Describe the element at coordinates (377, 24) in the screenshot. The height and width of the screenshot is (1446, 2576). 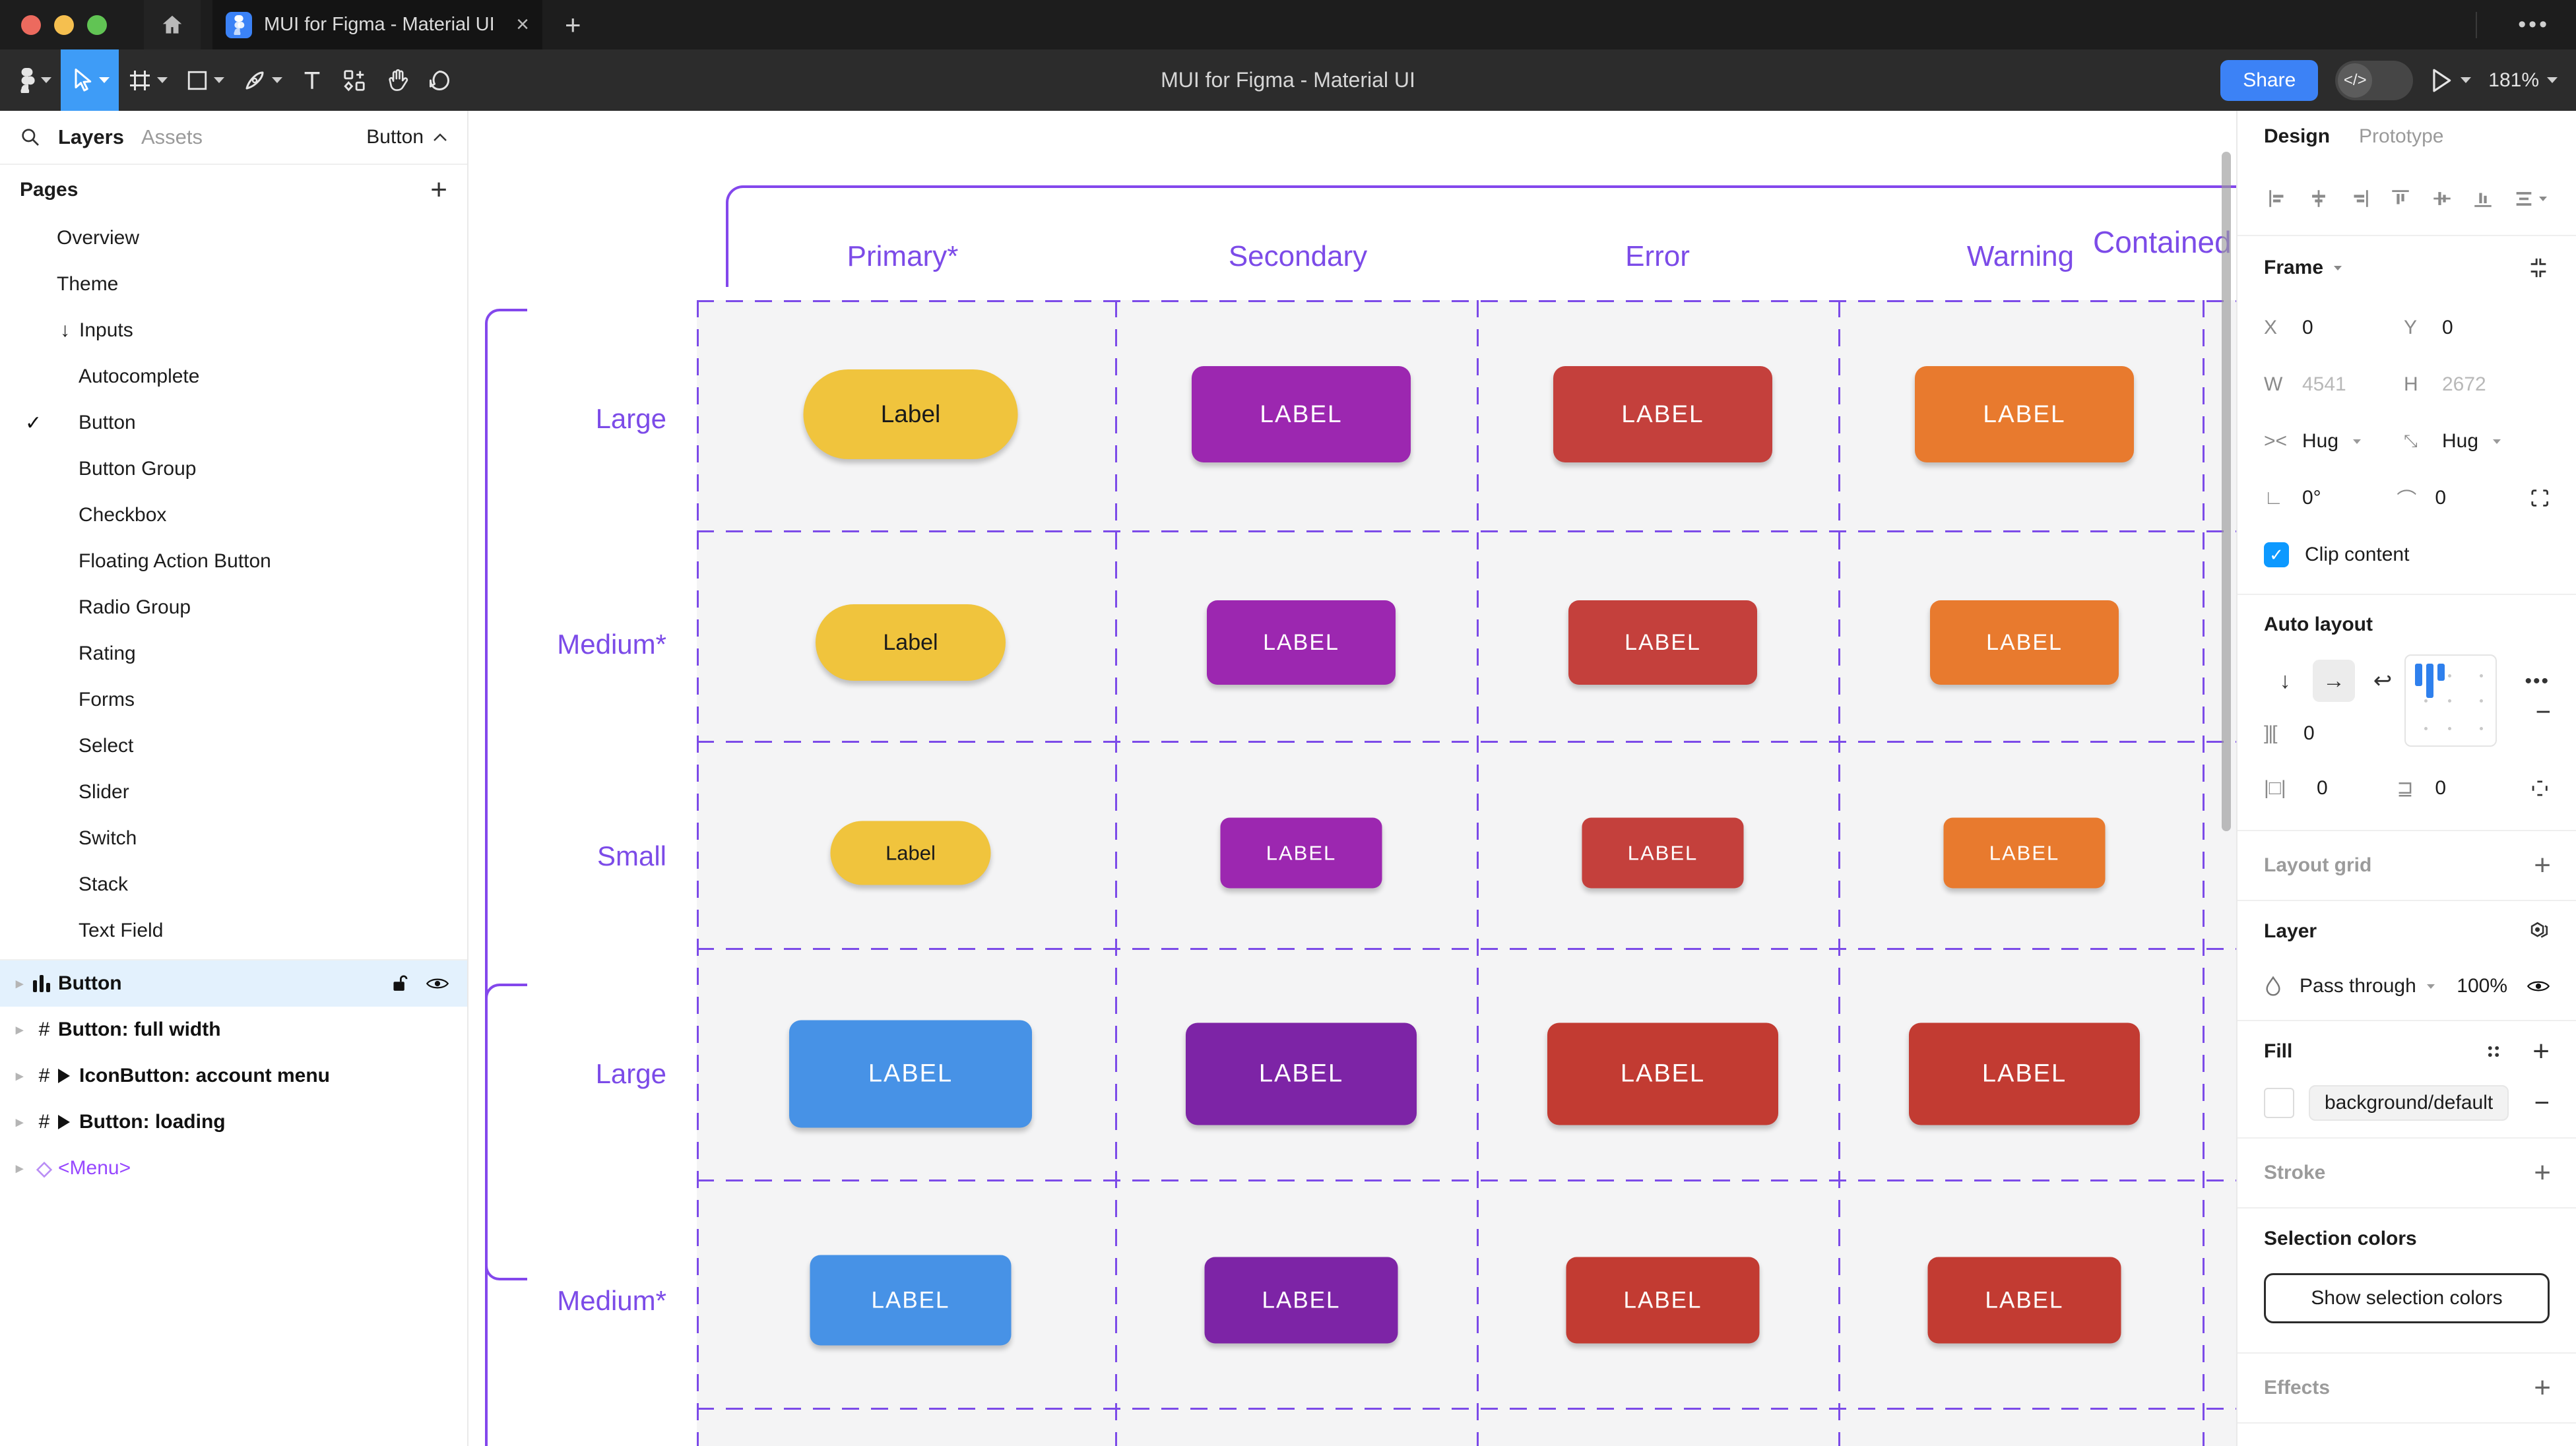
I see `file-tab: MUI for Figma - Material UI ×` at that location.